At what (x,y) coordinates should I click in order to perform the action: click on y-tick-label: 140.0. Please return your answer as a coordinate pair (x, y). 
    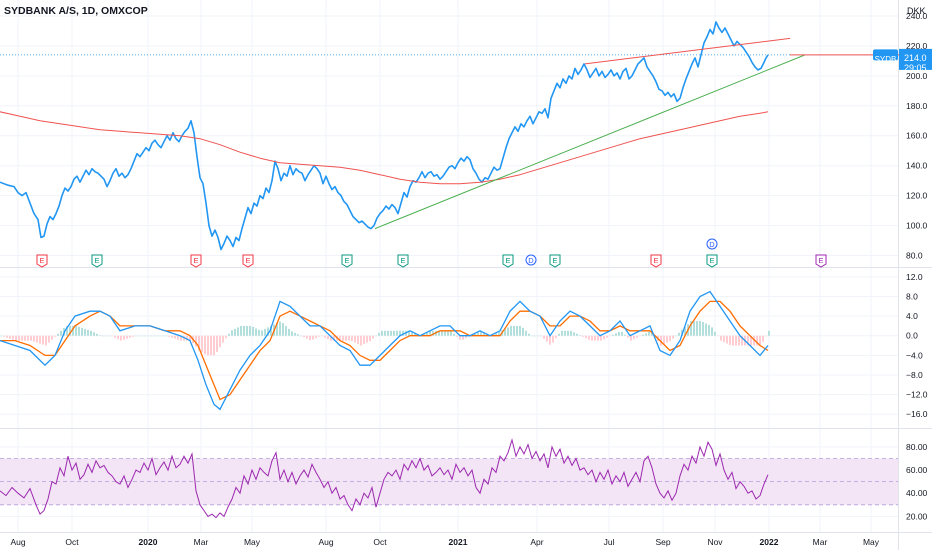
    Looking at the image, I should click on (917, 166).